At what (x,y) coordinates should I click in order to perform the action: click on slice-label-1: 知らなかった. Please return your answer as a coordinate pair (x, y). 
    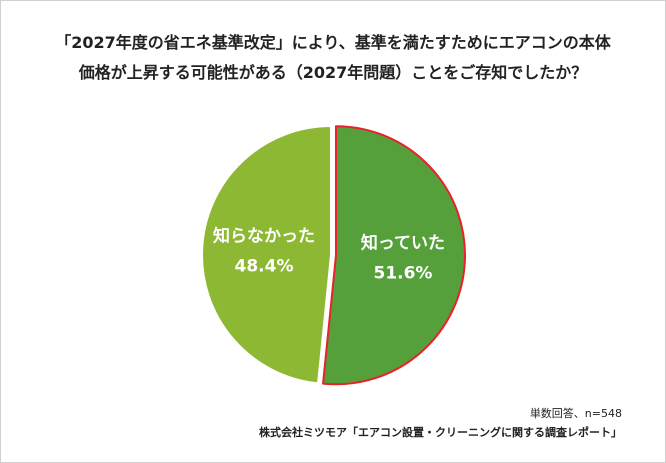
    Looking at the image, I should click on (263, 236).